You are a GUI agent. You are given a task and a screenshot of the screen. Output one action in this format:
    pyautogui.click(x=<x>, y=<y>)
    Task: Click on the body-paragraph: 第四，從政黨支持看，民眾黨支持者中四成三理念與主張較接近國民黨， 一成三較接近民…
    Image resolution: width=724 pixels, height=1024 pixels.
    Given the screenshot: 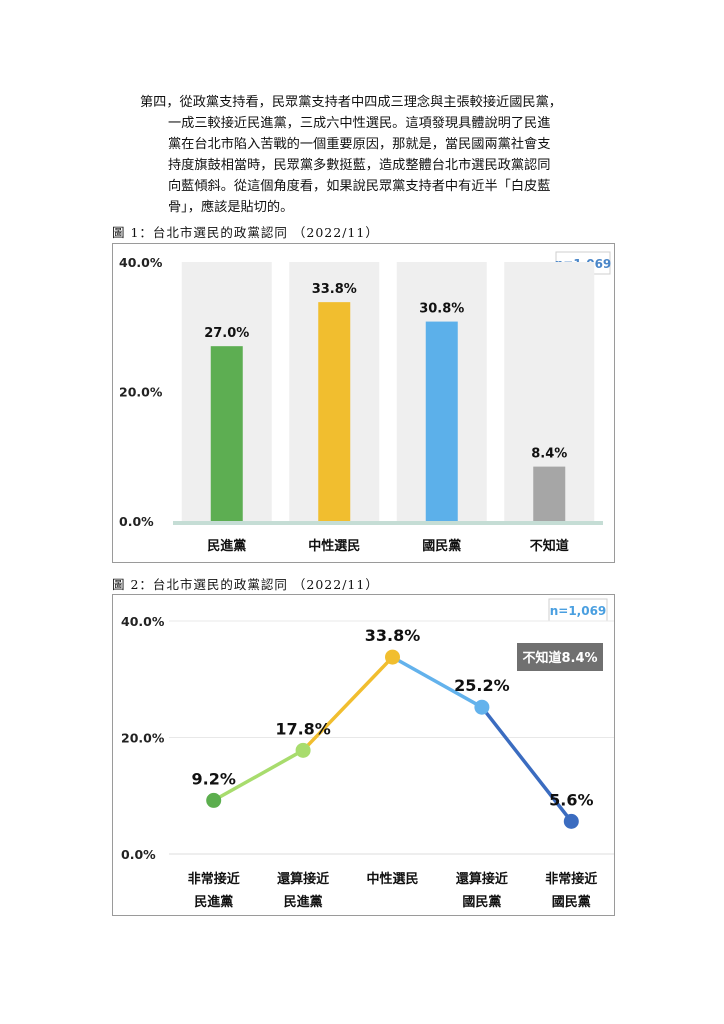 What is the action you would take?
    pyautogui.click(x=375, y=155)
    